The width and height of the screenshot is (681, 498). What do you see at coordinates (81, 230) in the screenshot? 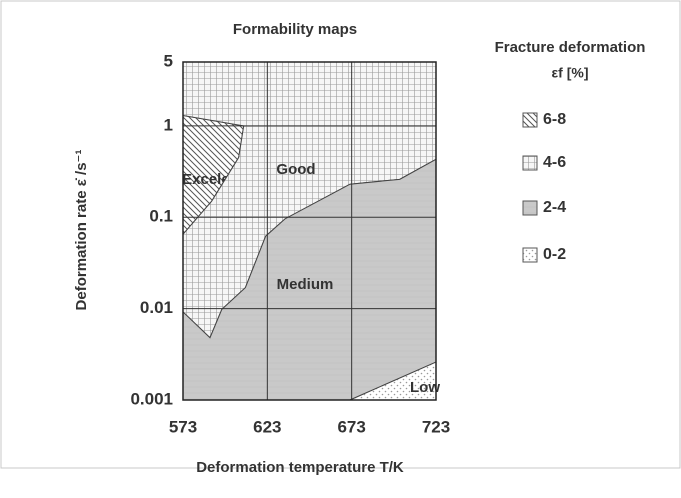
I see `y-axis-label: Deformation rate ε̇ /s⁻¹` at bounding box center [81, 230].